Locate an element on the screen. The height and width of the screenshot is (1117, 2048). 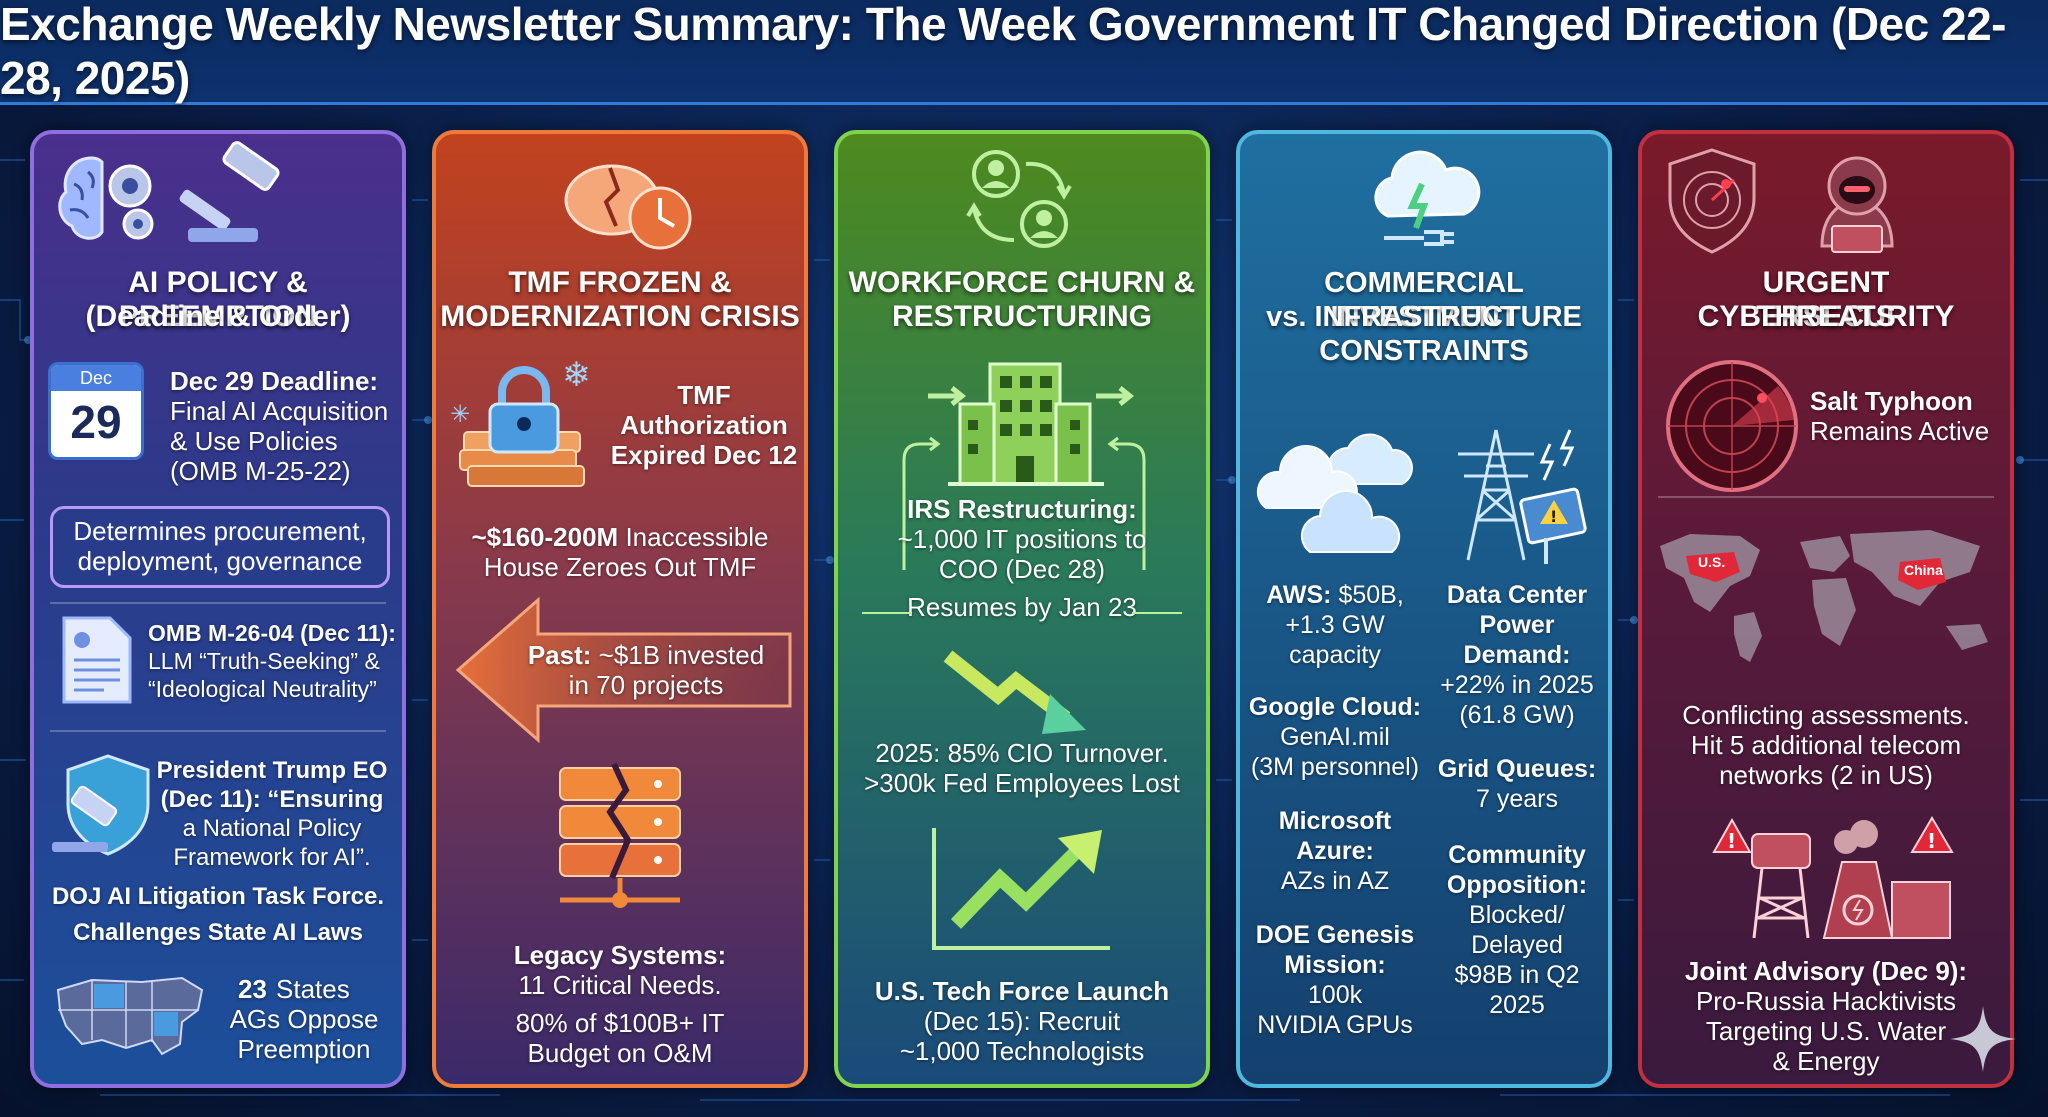
states-number: 23 is located at coordinates (252, 989).